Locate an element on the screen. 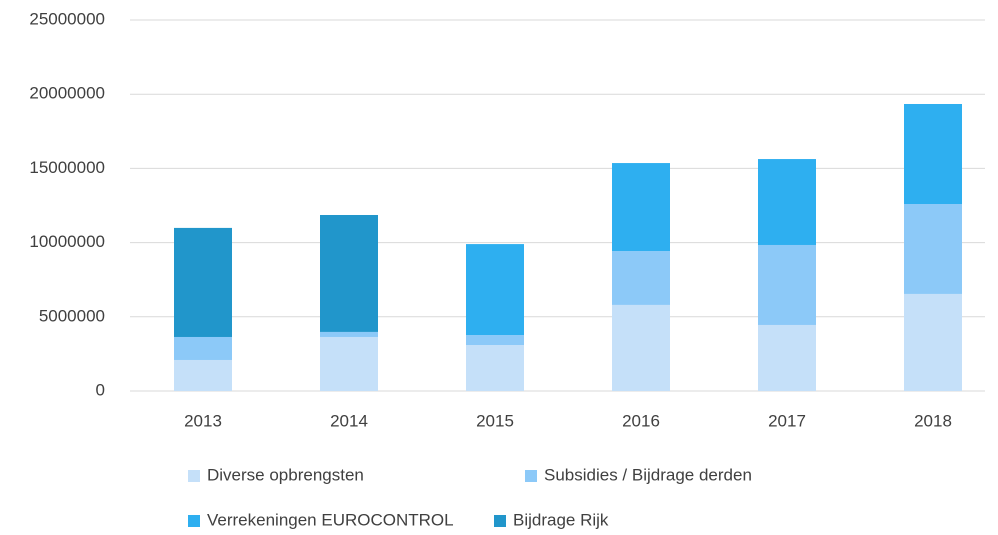 The width and height of the screenshot is (998, 535). x-tick-label: 2013 is located at coordinates (203, 420).